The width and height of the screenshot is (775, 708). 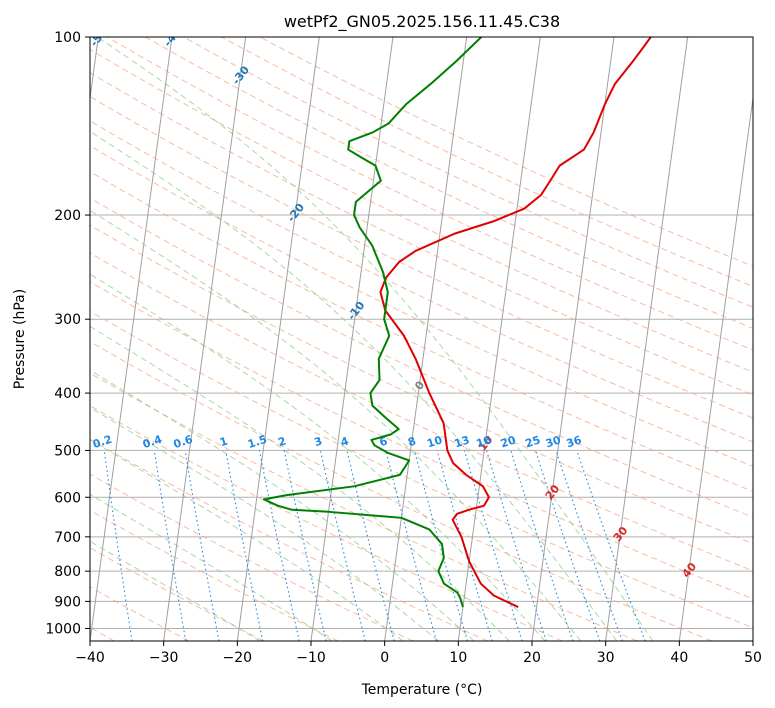 I want to click on x-axis: −40 −30 −20 −10 0 10 20 30 40 50, so click(x=418, y=653).